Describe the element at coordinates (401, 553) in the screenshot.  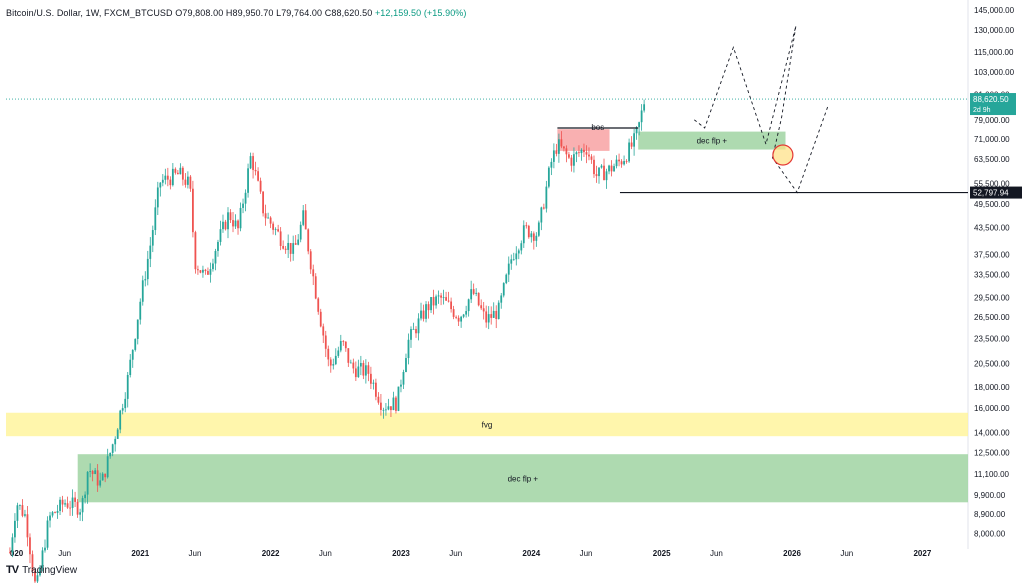
I see `time-tick-label: 2023` at that location.